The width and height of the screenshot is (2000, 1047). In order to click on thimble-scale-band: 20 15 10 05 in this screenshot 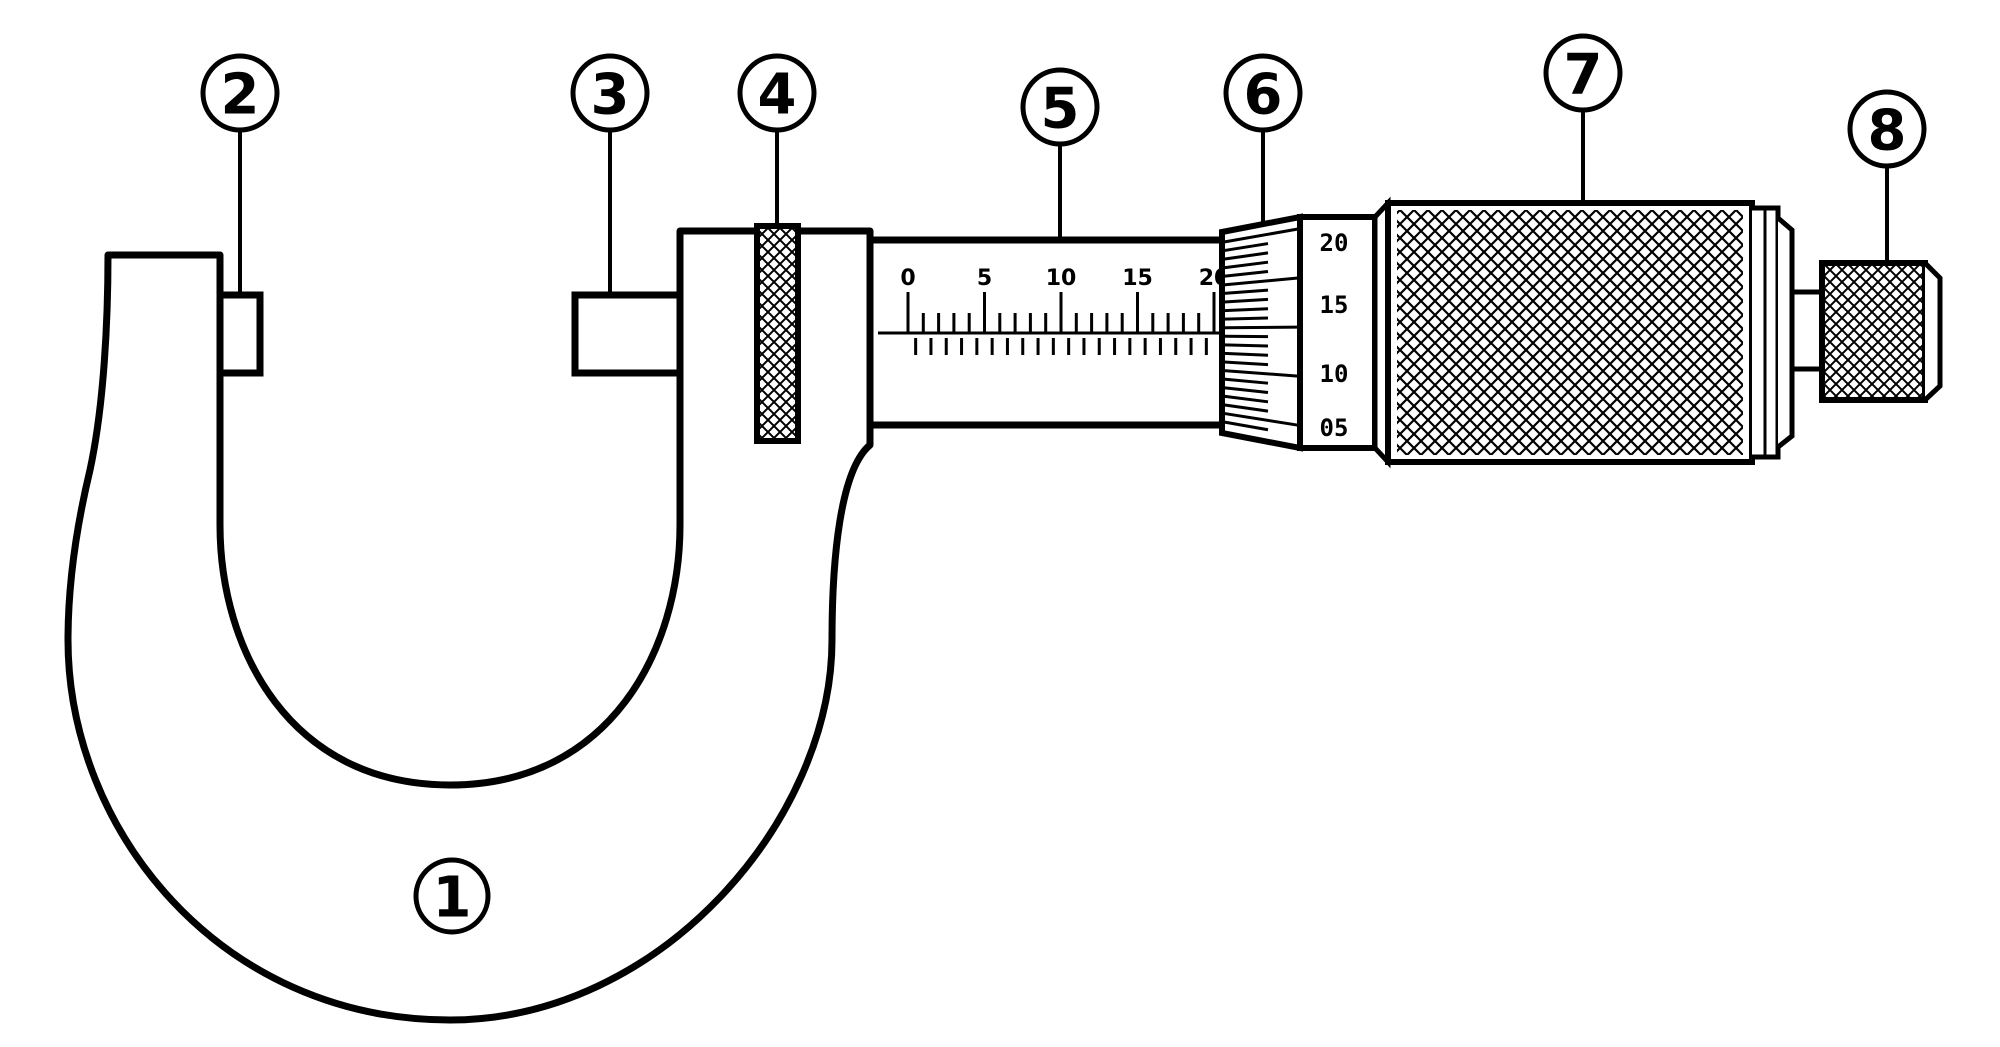, I will do `click(1337, 332)`.